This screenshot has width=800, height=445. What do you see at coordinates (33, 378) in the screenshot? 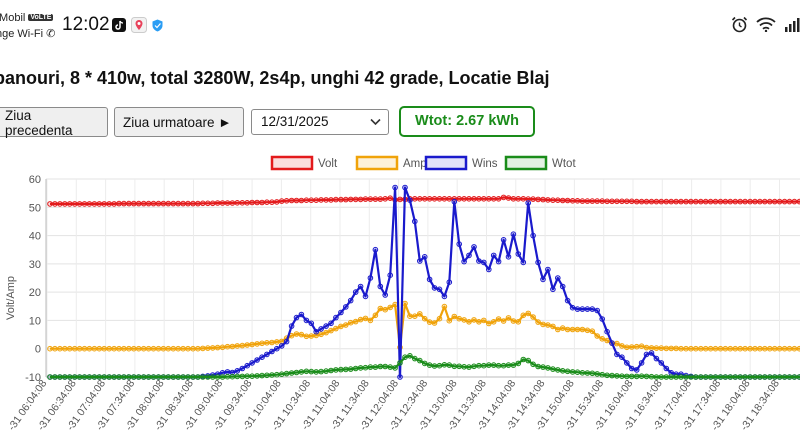
I see `y-tick-label: -10` at bounding box center [33, 378].